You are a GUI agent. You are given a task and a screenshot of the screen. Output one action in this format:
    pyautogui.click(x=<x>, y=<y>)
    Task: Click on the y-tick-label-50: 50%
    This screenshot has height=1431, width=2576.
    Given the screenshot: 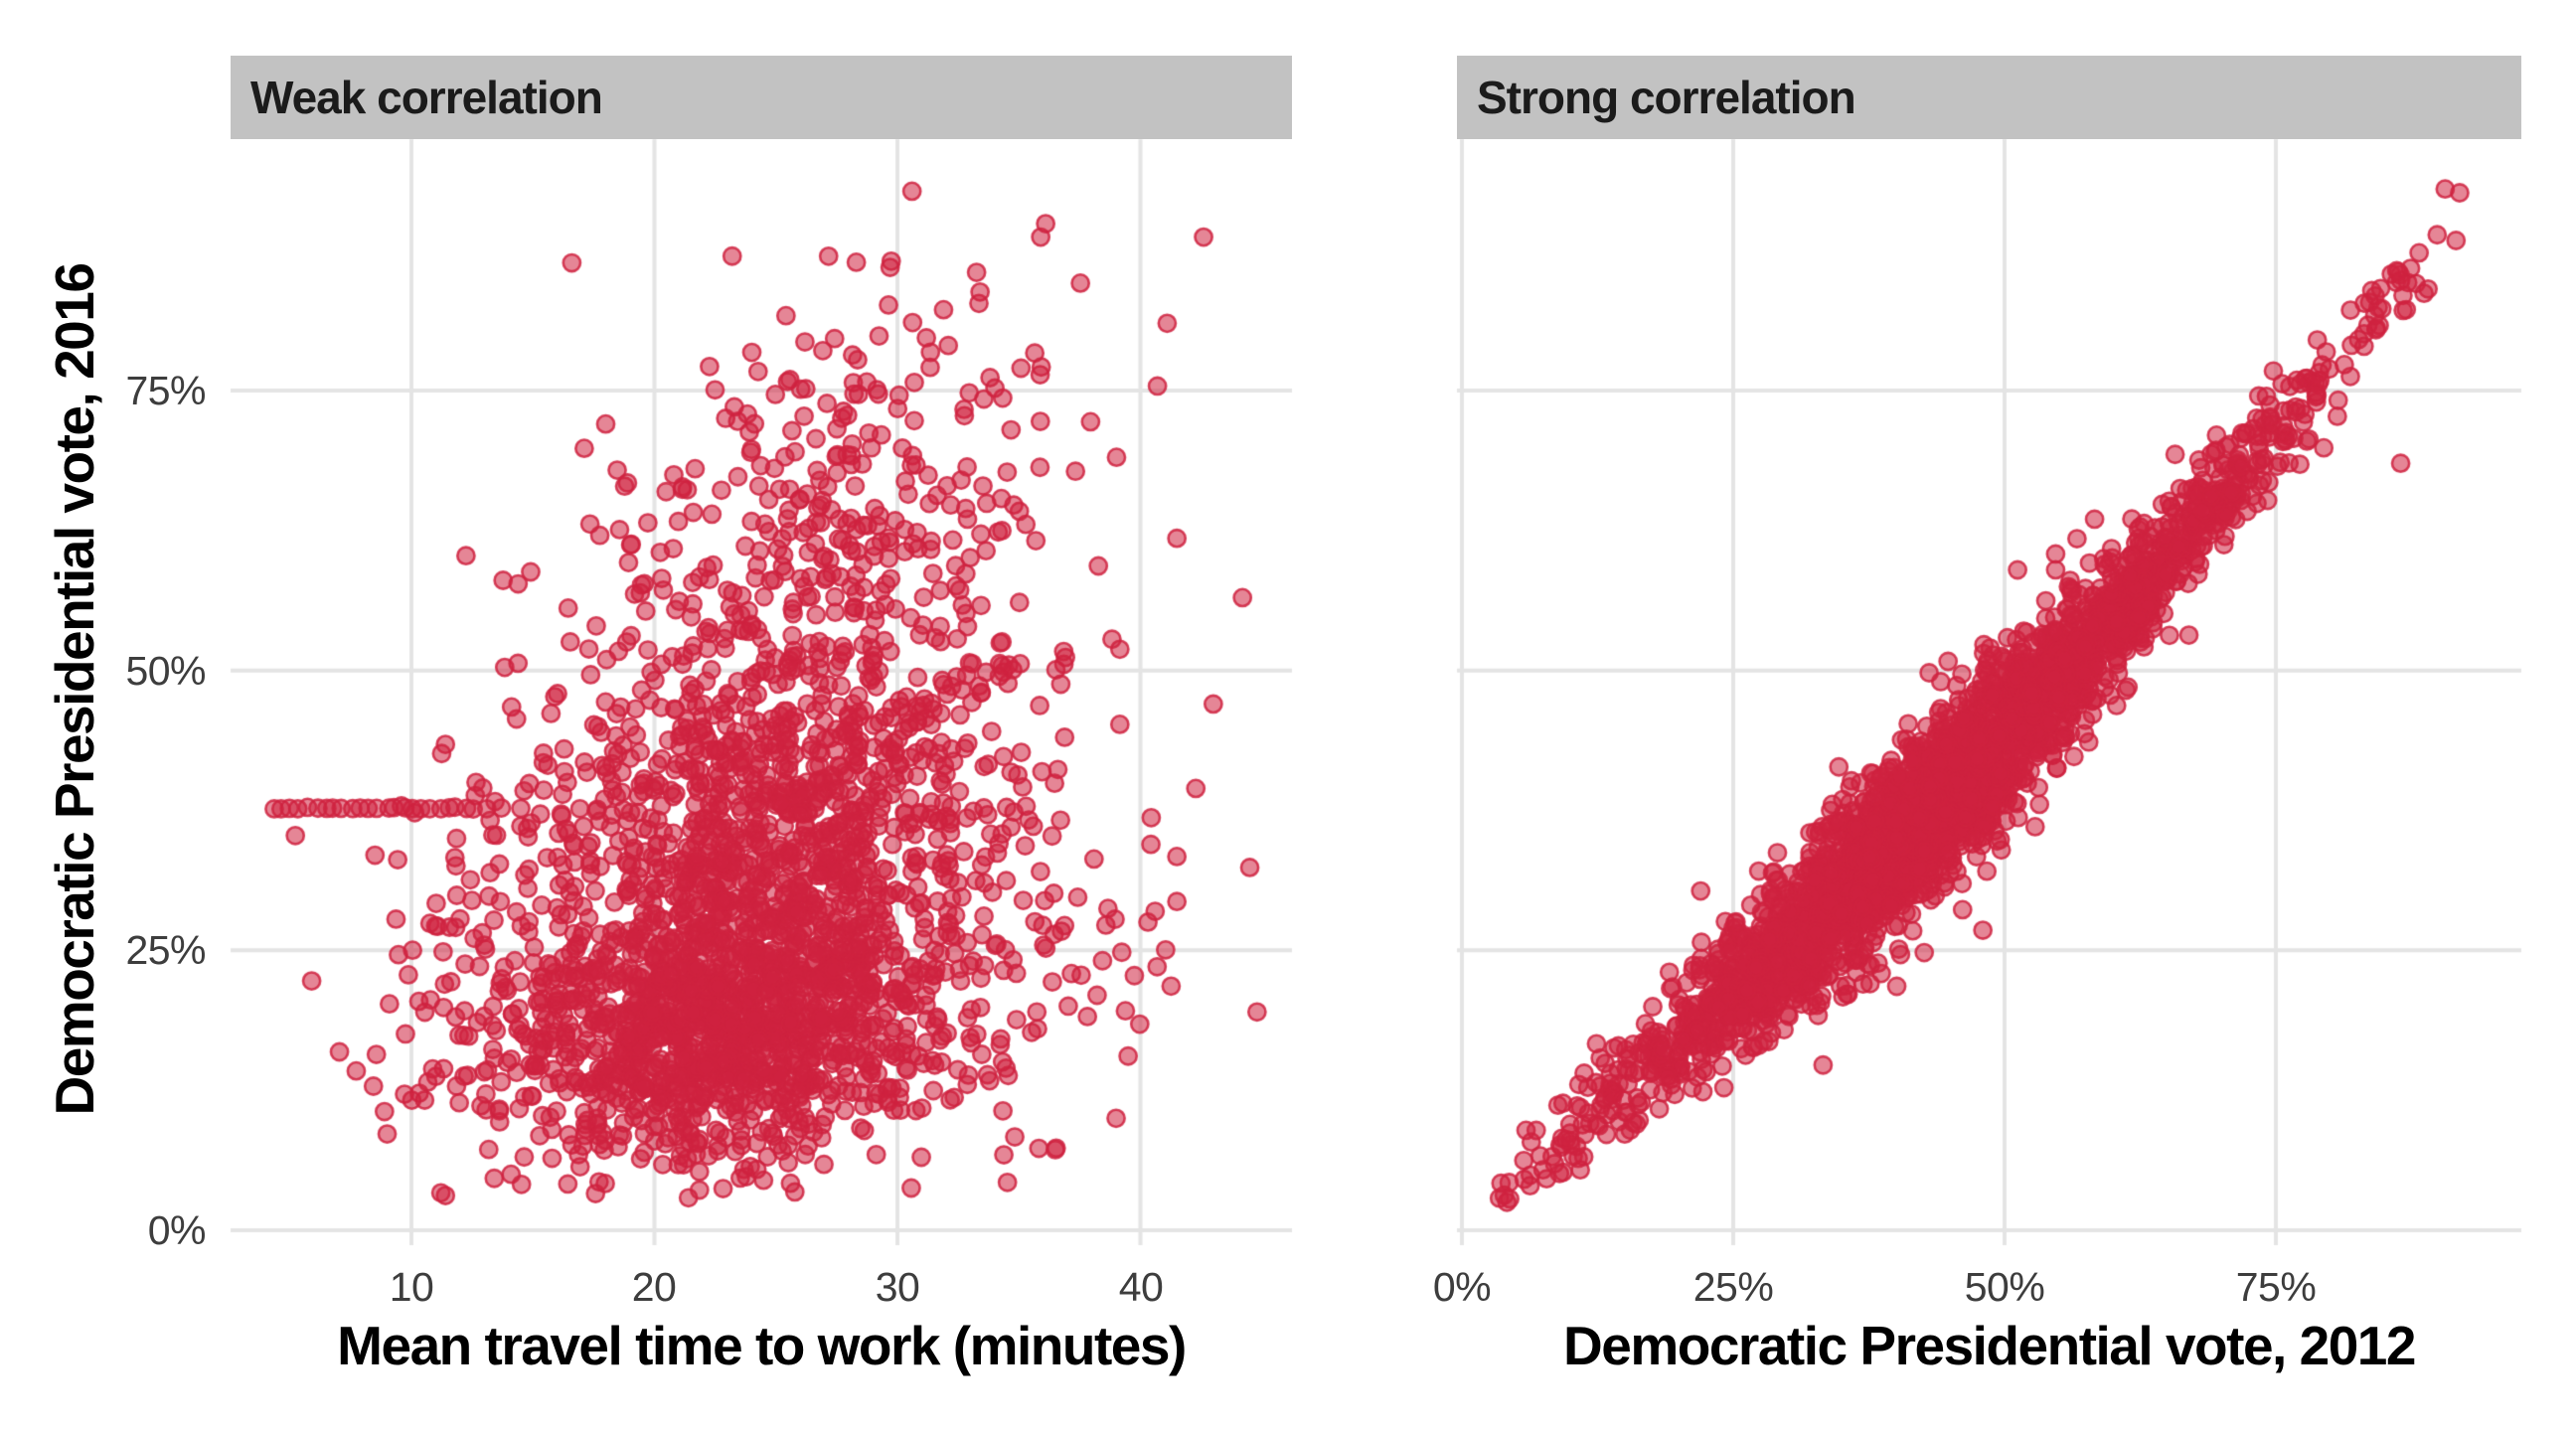 What is the action you would take?
    pyautogui.click(x=165, y=671)
    